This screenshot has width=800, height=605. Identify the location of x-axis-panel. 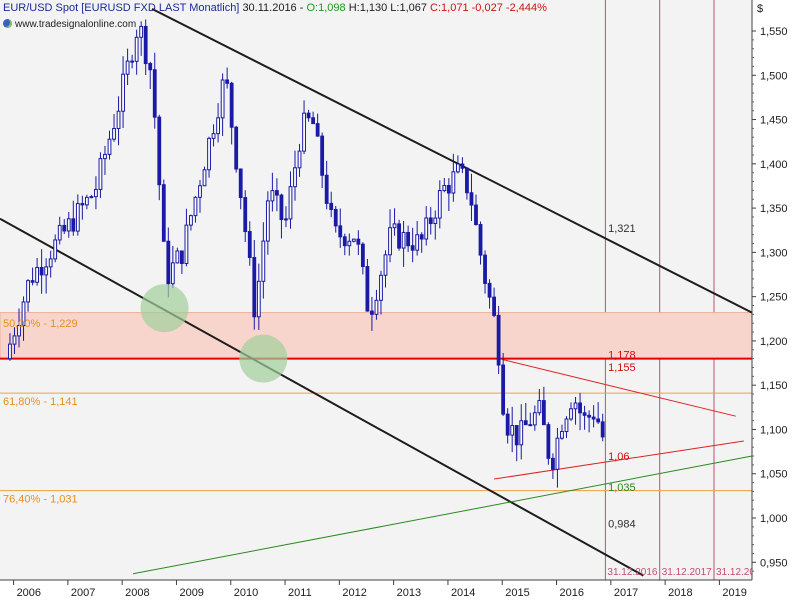
(400, 590).